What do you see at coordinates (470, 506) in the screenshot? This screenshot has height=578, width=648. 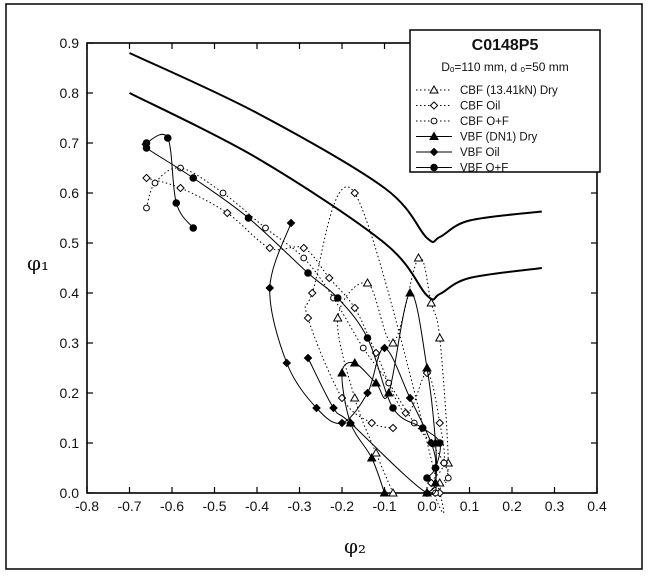 I see `x-tick-label: 0.1` at bounding box center [470, 506].